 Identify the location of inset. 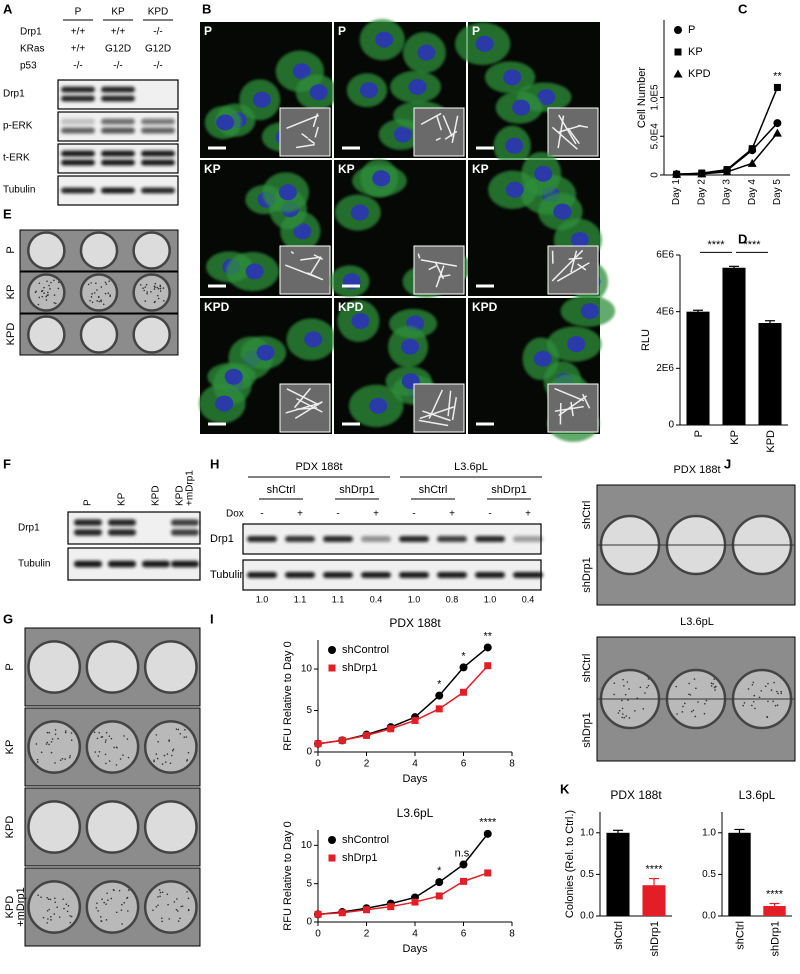
(573, 270).